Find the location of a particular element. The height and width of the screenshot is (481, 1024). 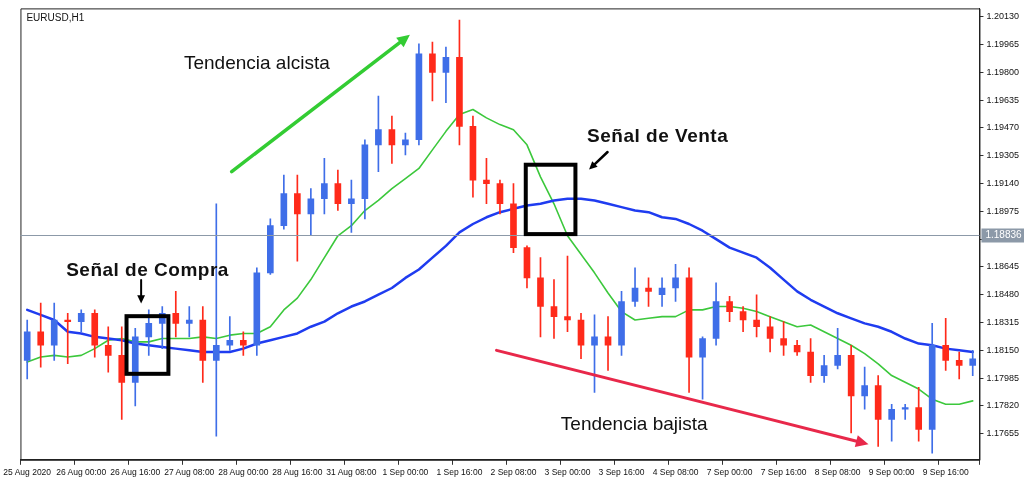

y-tick-label: 1.18150 is located at coordinates (1003, 349).